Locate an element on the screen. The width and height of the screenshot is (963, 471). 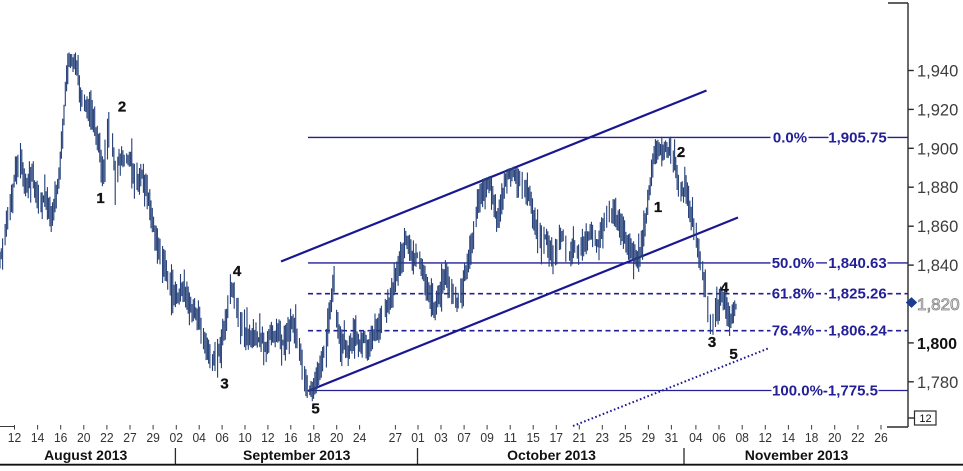
svg-text: 1,940 is located at coordinates (937, 72).